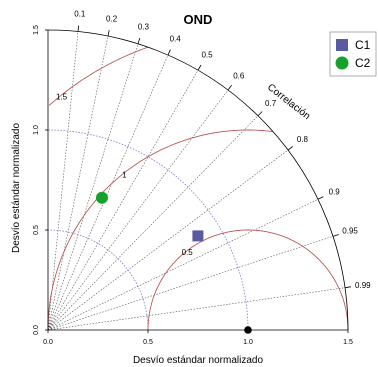 The width and height of the screenshot is (378, 367). Describe the element at coordinates (36, 30) in the screenshot. I see `y-tick-label: 1.5` at that location.